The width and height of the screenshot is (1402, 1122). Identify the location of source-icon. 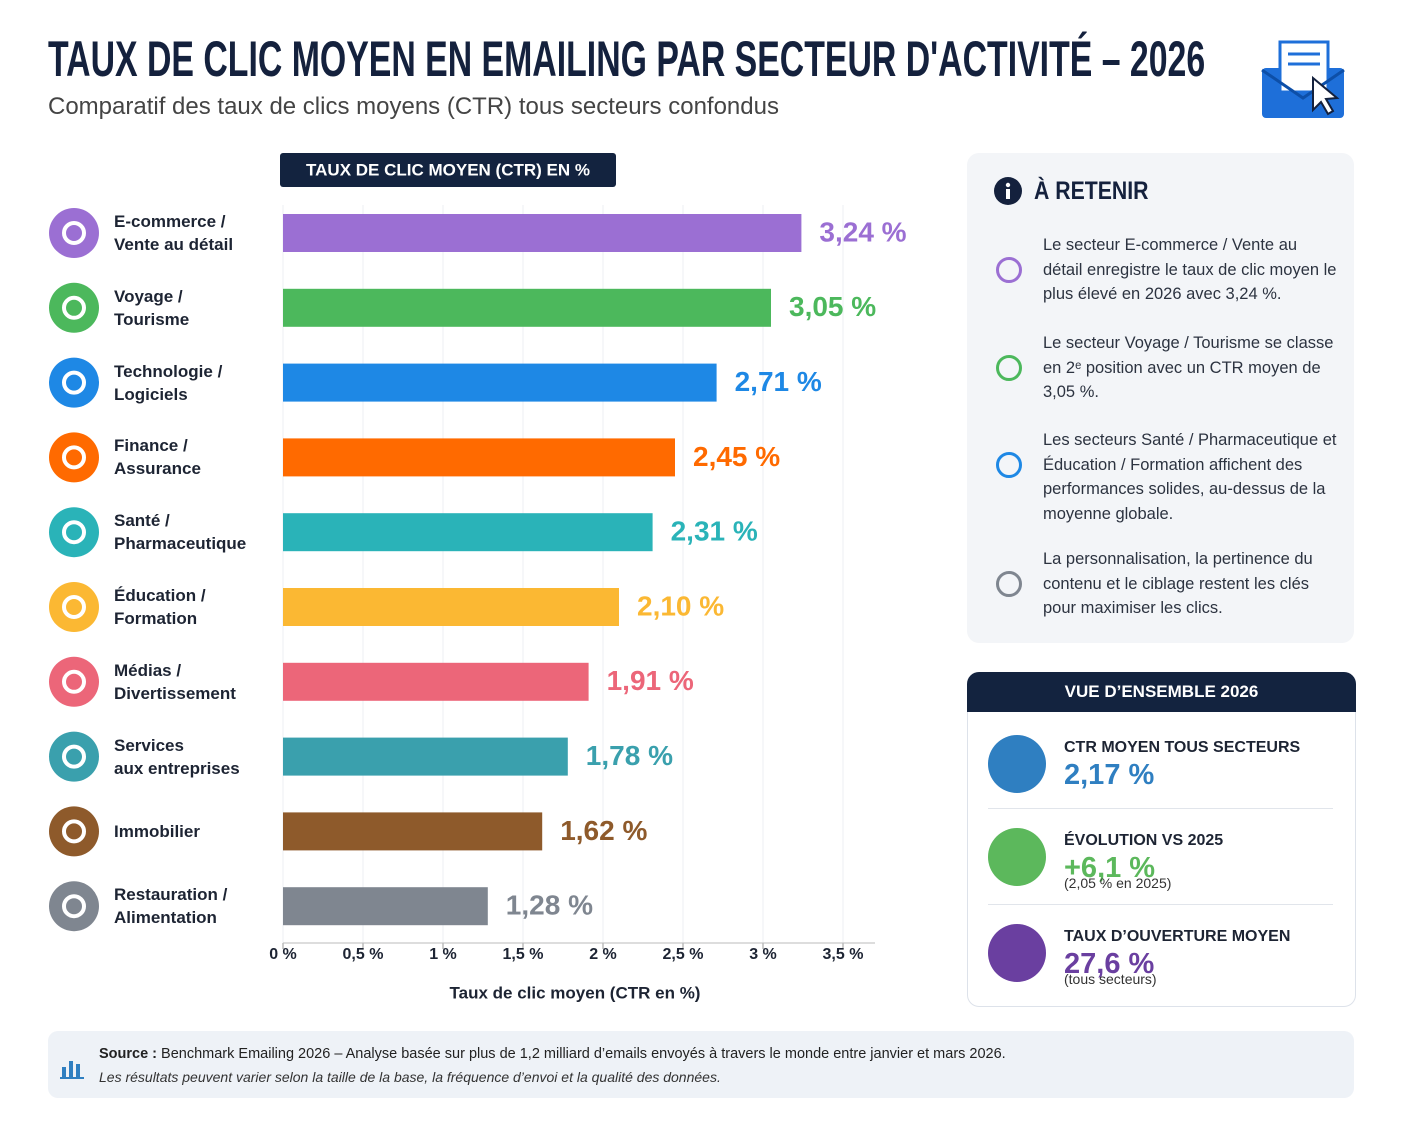
(72, 1070).